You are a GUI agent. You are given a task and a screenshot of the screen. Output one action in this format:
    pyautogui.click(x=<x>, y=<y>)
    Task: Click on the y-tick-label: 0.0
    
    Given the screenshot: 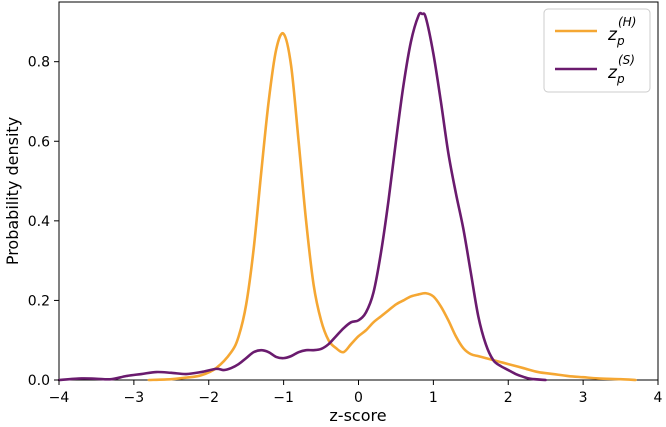 What is the action you would take?
    pyautogui.click(x=39, y=381)
    